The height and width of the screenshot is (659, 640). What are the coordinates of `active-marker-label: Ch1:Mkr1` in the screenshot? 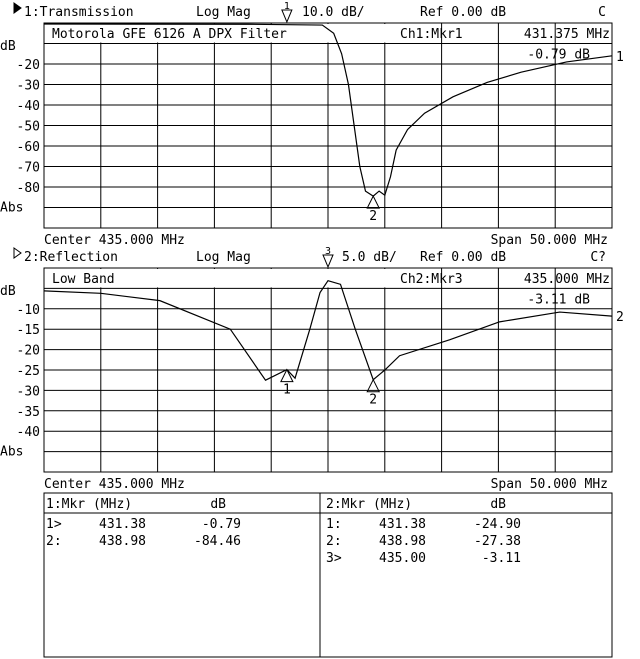 It's located at (431, 34).